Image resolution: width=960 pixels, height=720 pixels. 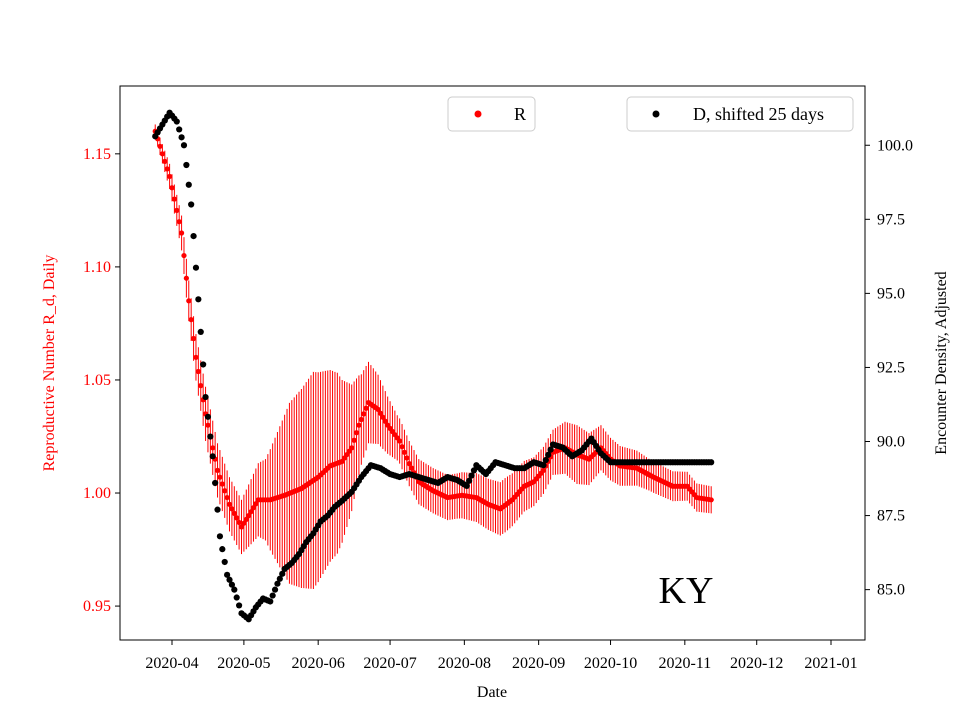 I want to click on left-y-tick-label: 1.05, so click(x=97, y=380).